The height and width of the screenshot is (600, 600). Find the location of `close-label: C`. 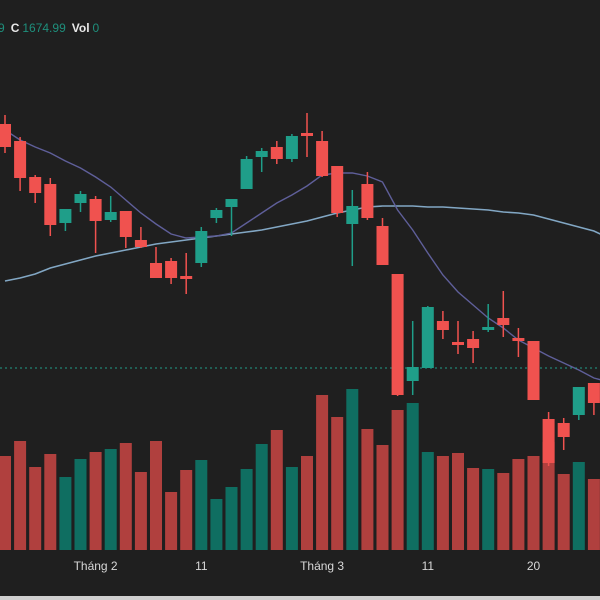

close-label: C is located at coordinates (15, 28).